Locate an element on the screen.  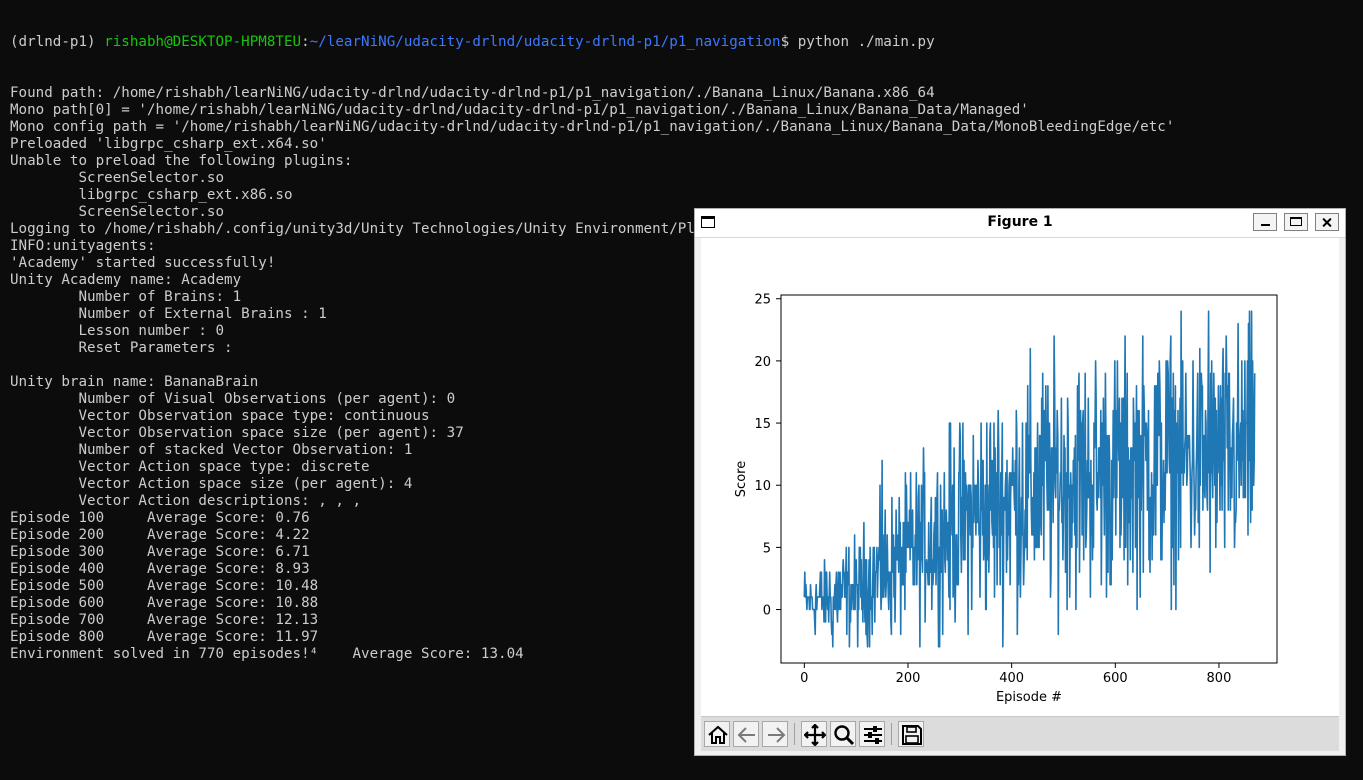
prompt-env: (drlnd-p1) is located at coordinates (57, 42).